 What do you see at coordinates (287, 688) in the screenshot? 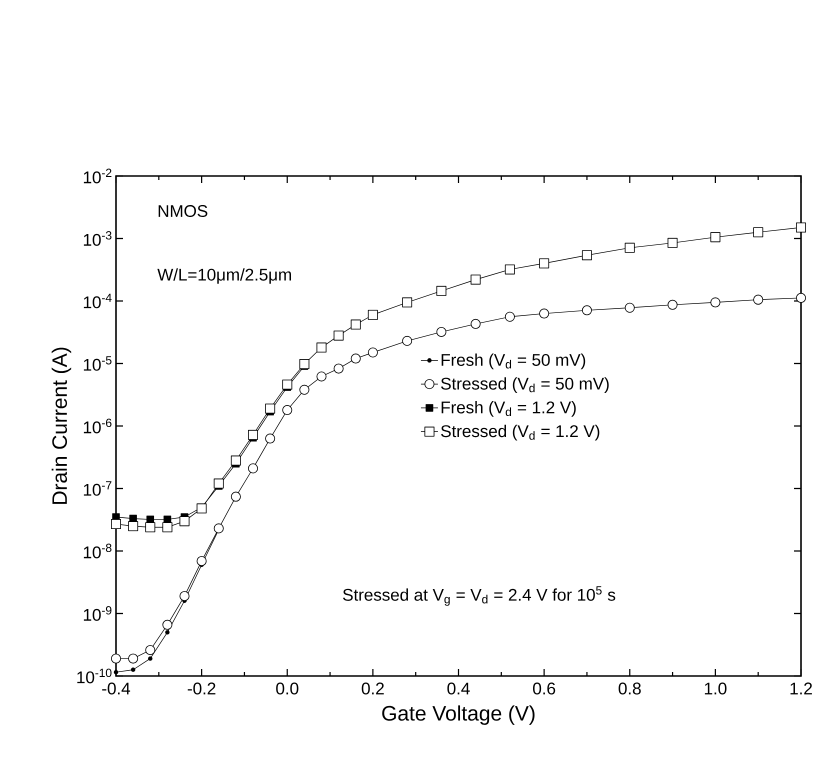
I see `x-tick-label: 0.0` at bounding box center [287, 688].